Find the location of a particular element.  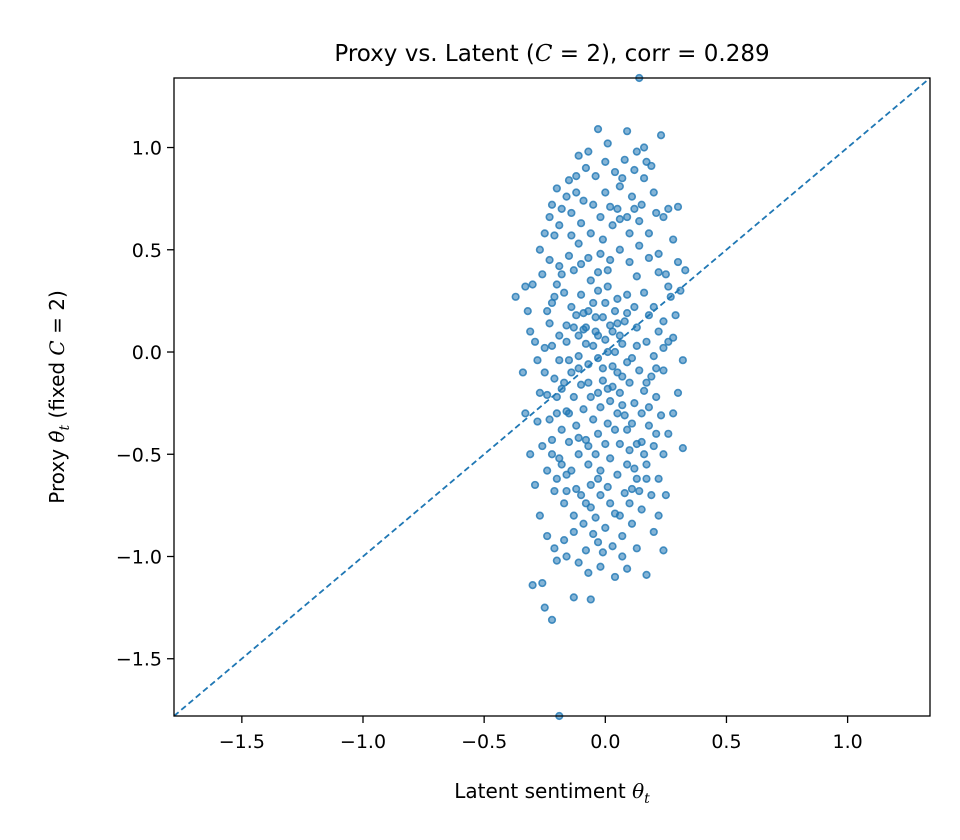

y-axis-label-cvar: C is located at coordinates (57, 347).